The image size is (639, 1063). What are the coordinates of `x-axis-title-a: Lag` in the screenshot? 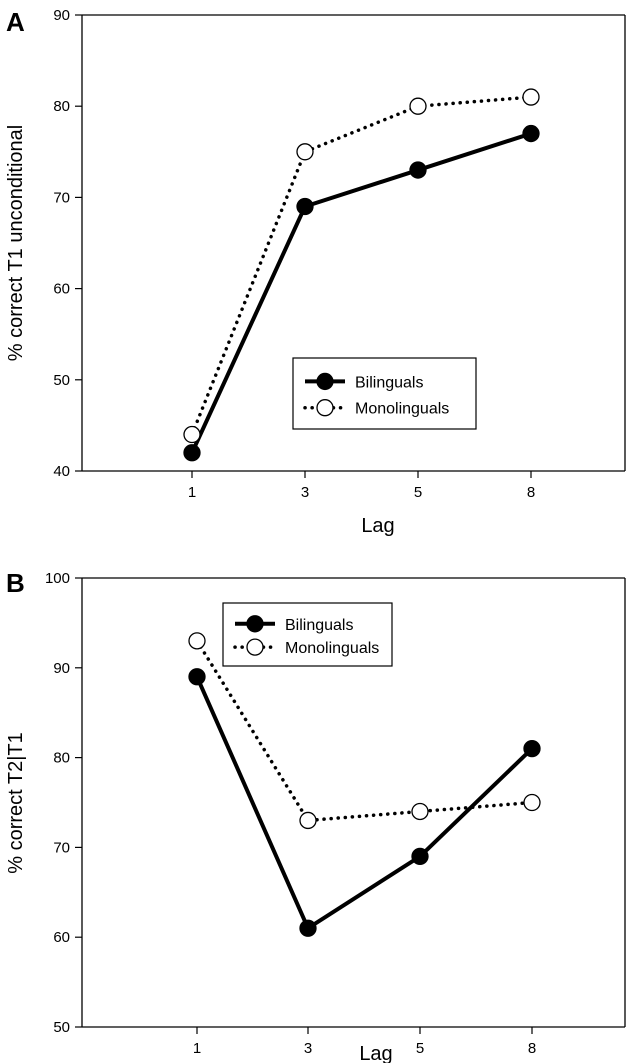 It's located at (377, 526).